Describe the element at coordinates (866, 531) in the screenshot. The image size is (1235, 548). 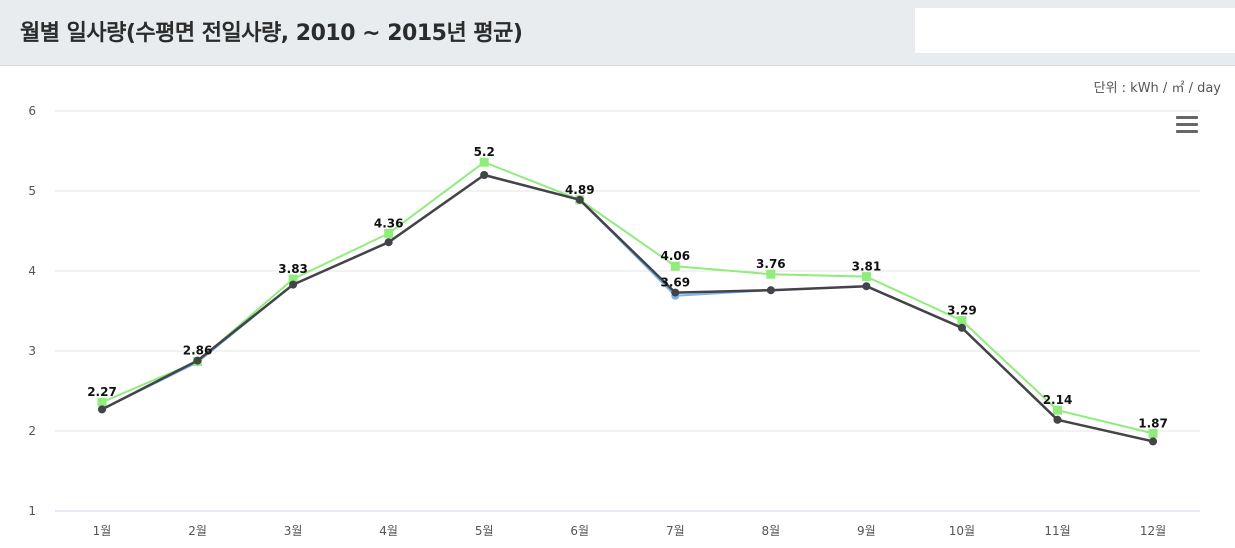
I see `x-tick-label: 9월` at that location.